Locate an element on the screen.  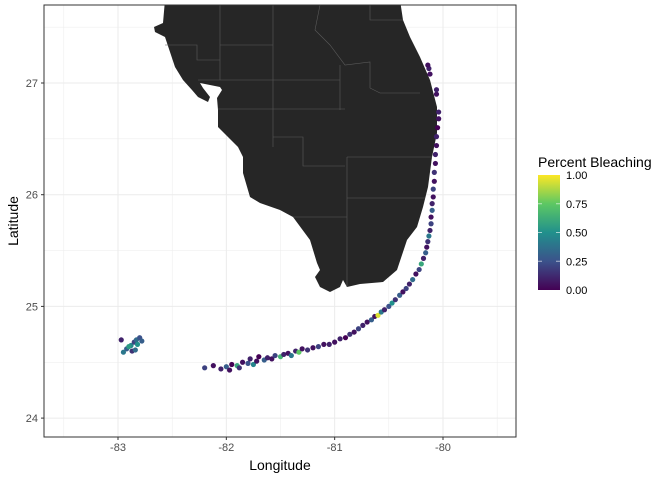
legend-title: Percent Bleaching is located at coordinates (595, 162).